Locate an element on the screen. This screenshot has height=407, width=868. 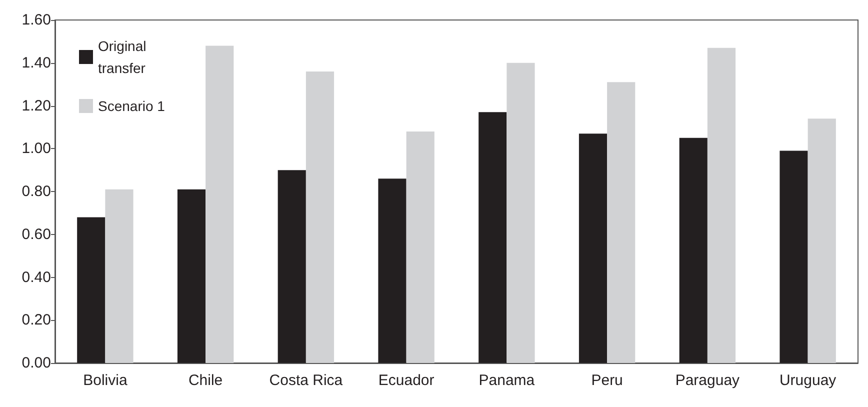
y-tick-label: 0.00 is located at coordinates (36, 363).